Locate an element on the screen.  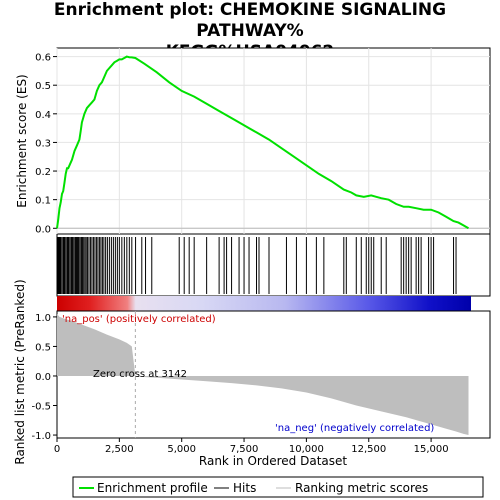
metric-y-tick-label: -1.0 is located at coordinates (41, 436).